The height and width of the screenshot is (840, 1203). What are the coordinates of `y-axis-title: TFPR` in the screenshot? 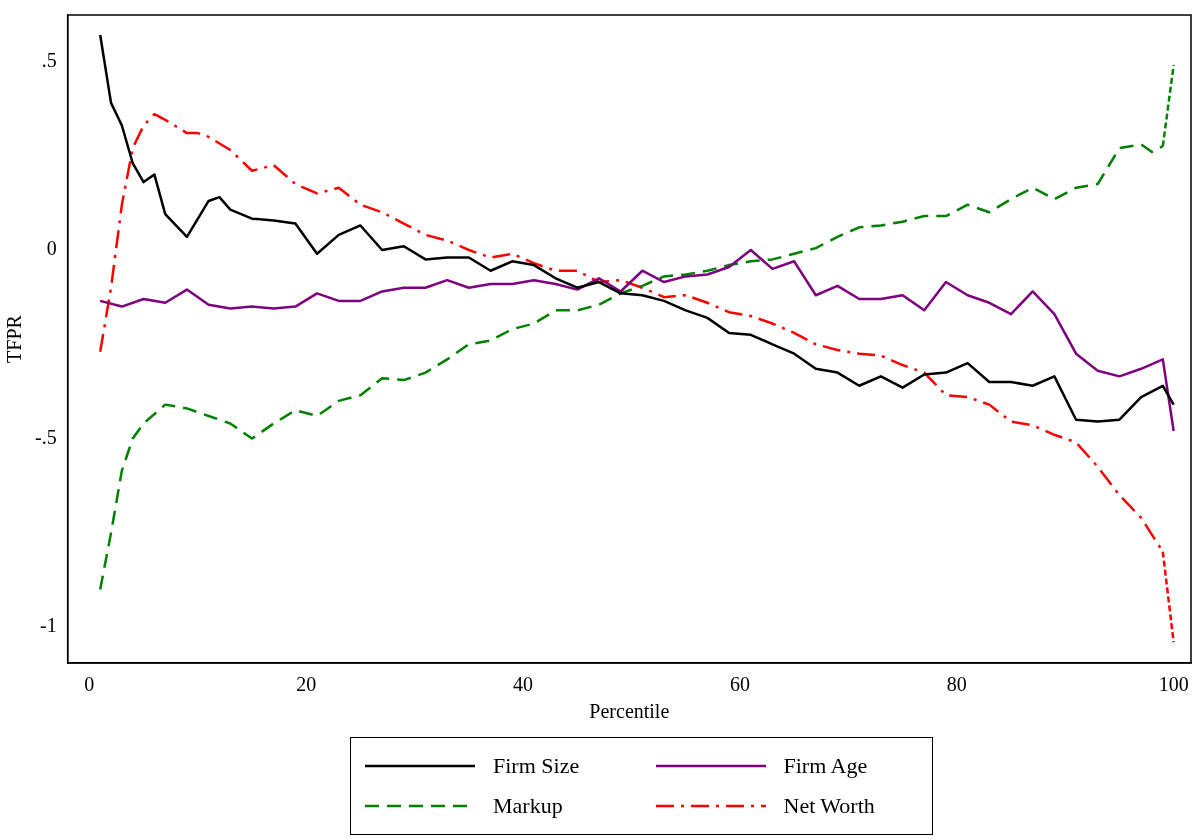 It's located at (14, 338).